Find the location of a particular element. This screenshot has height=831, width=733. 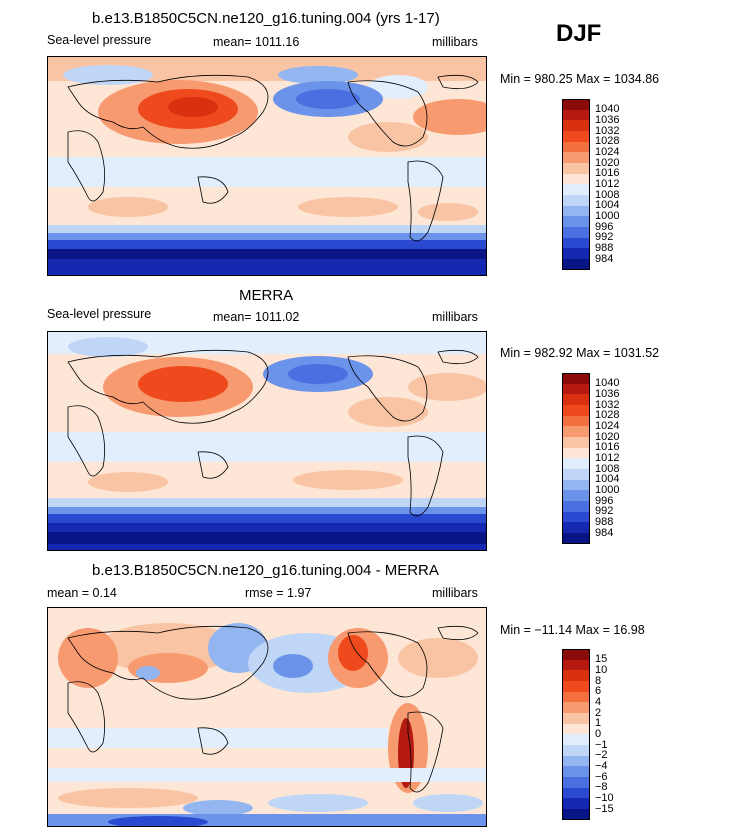

panel-1-units: millibars is located at coordinates (455, 42).